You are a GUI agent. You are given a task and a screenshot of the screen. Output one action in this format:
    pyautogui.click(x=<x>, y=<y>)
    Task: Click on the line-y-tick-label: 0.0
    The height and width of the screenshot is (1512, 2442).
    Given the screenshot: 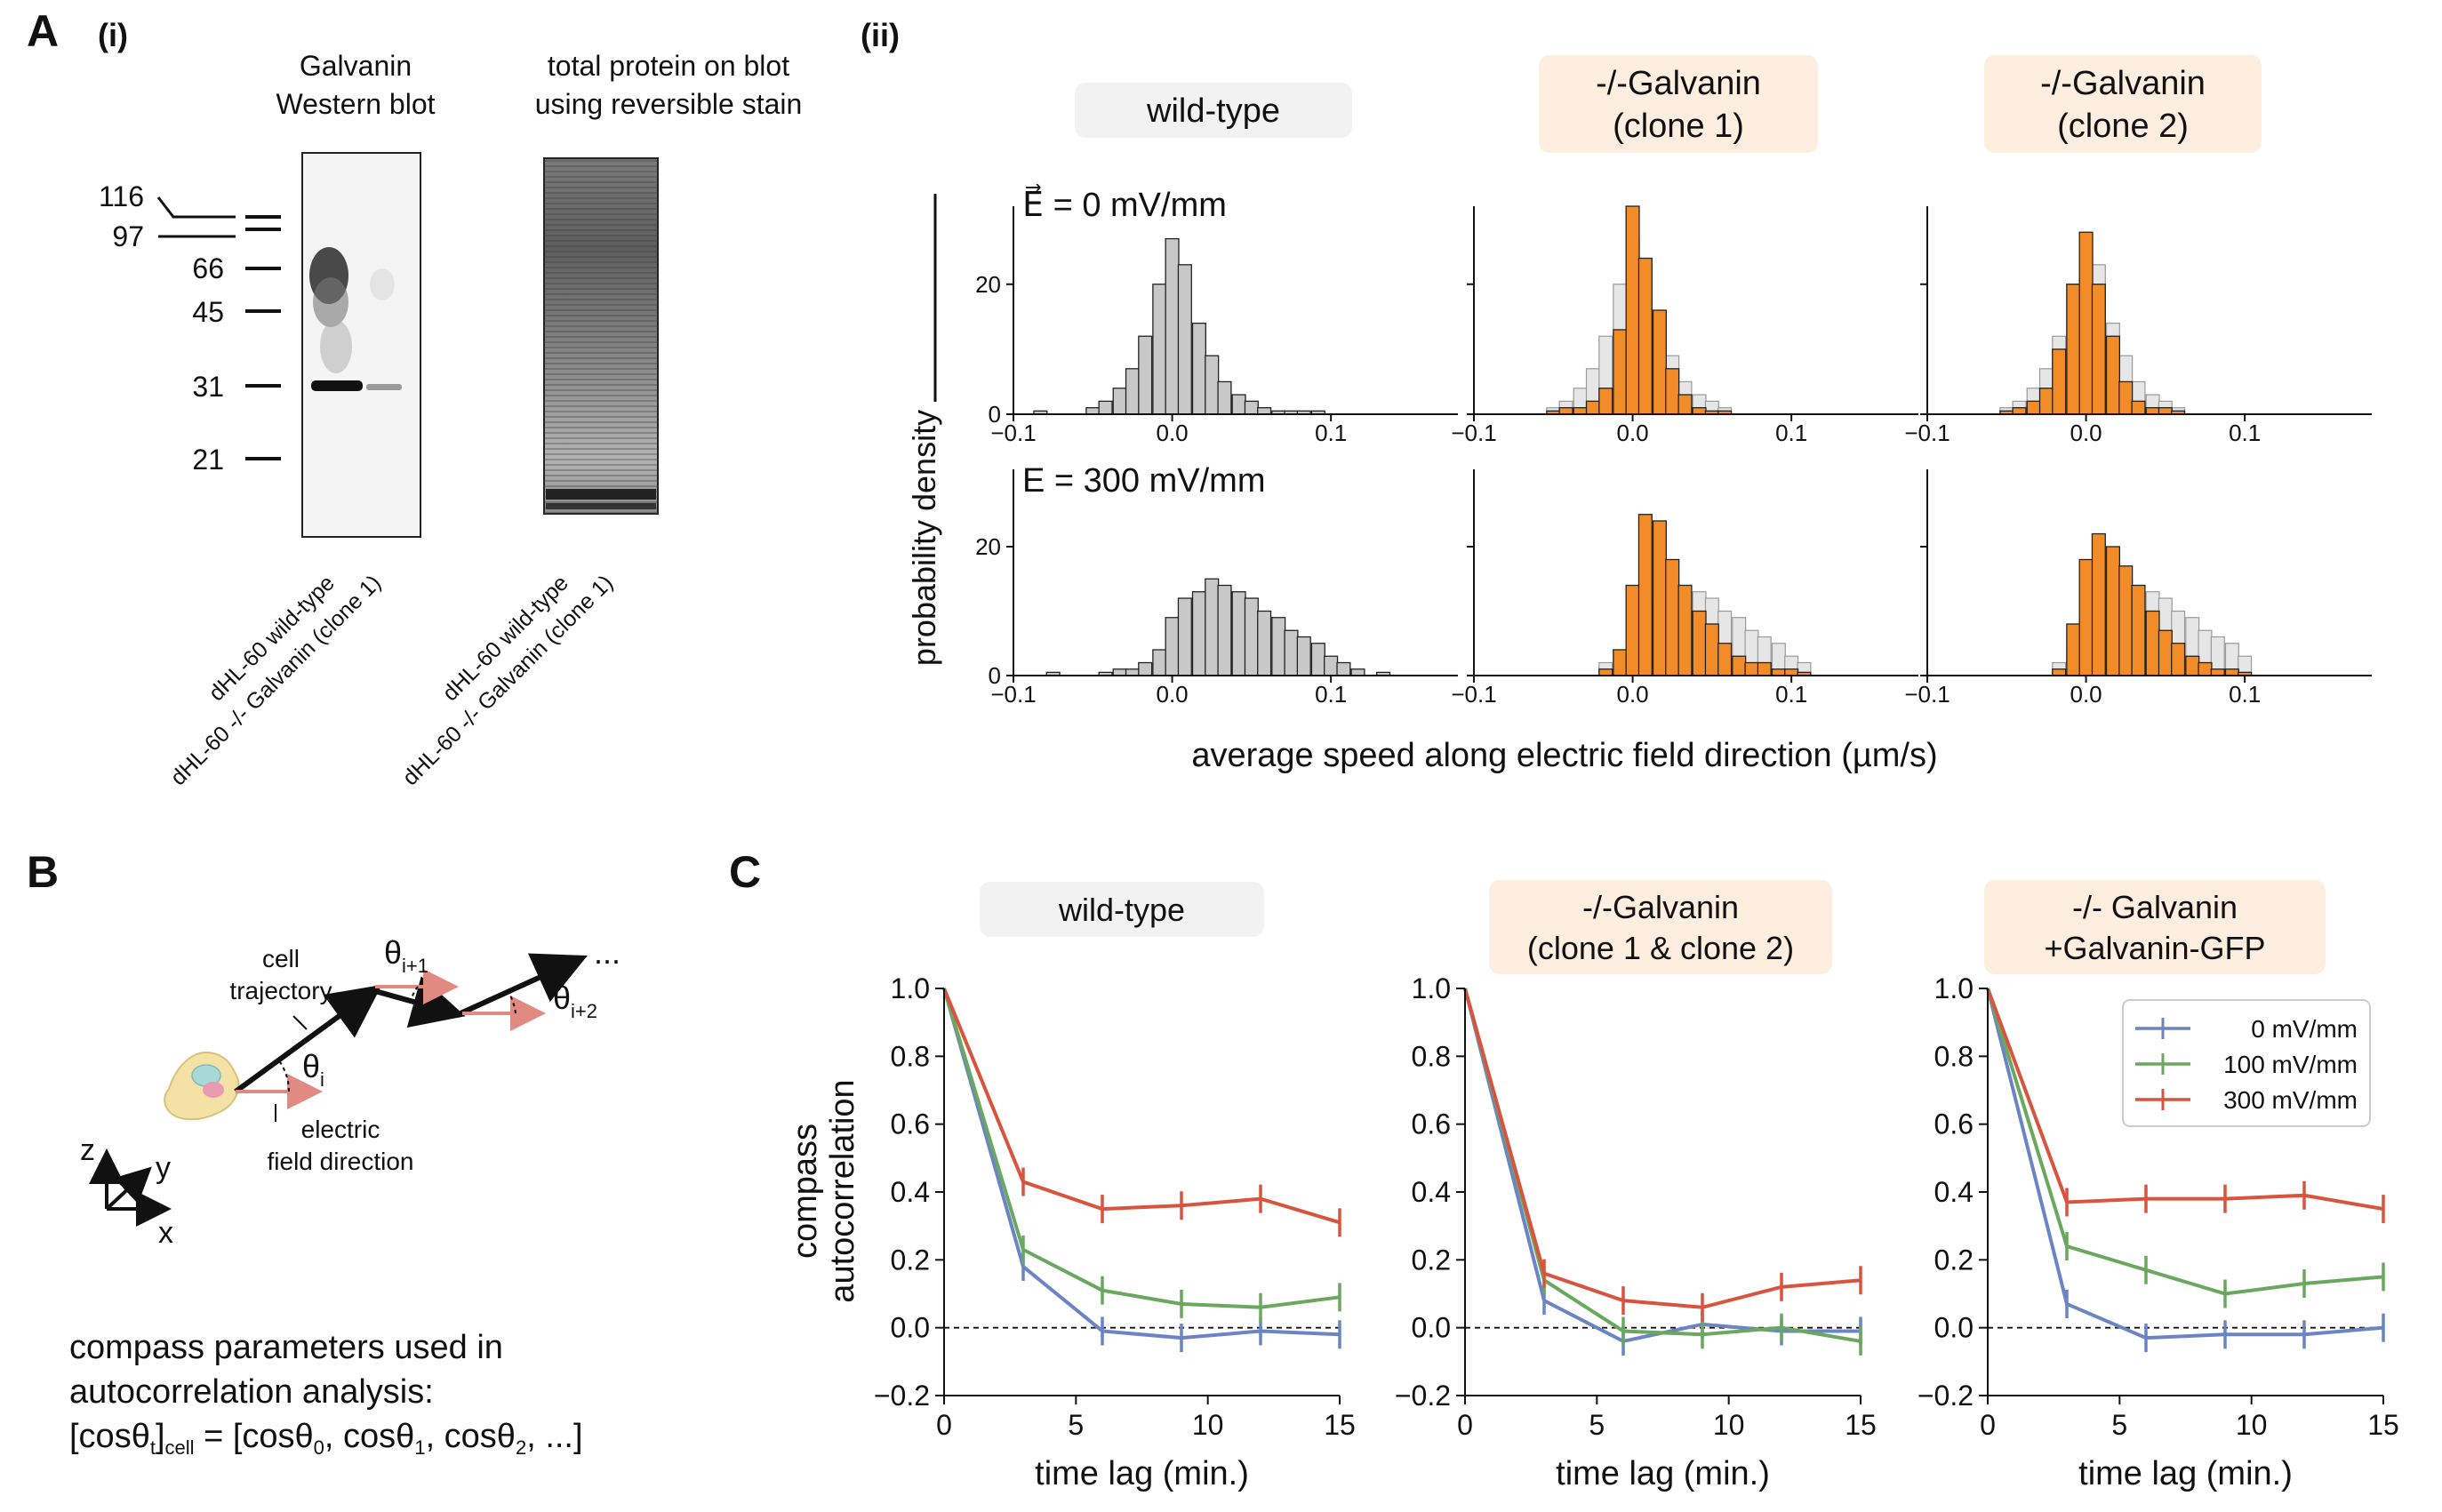 What is the action you would take?
    pyautogui.click(x=1431, y=1328)
    